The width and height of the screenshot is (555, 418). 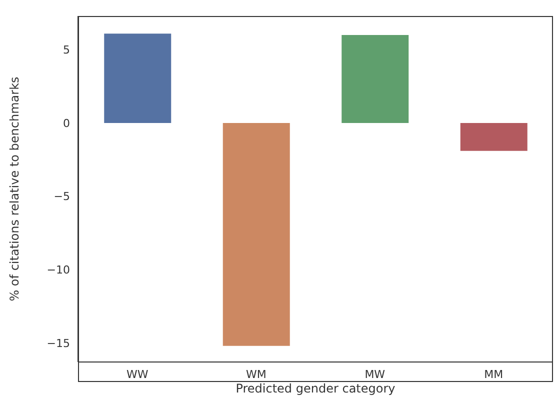 I want to click on x-tick-label: MM, so click(x=494, y=374).